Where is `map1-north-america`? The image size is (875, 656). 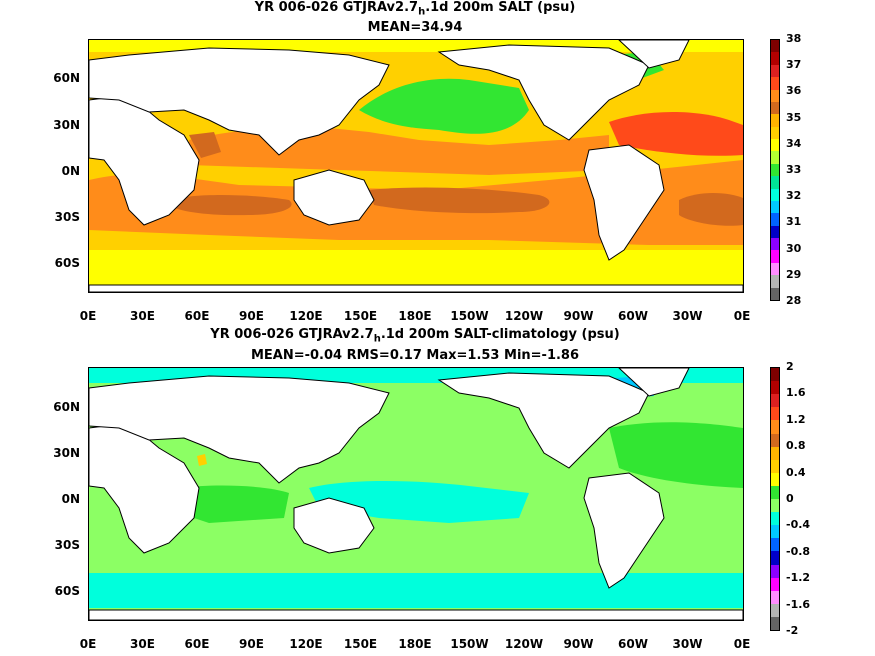
map1-north-america is located at coordinates (543, 92).